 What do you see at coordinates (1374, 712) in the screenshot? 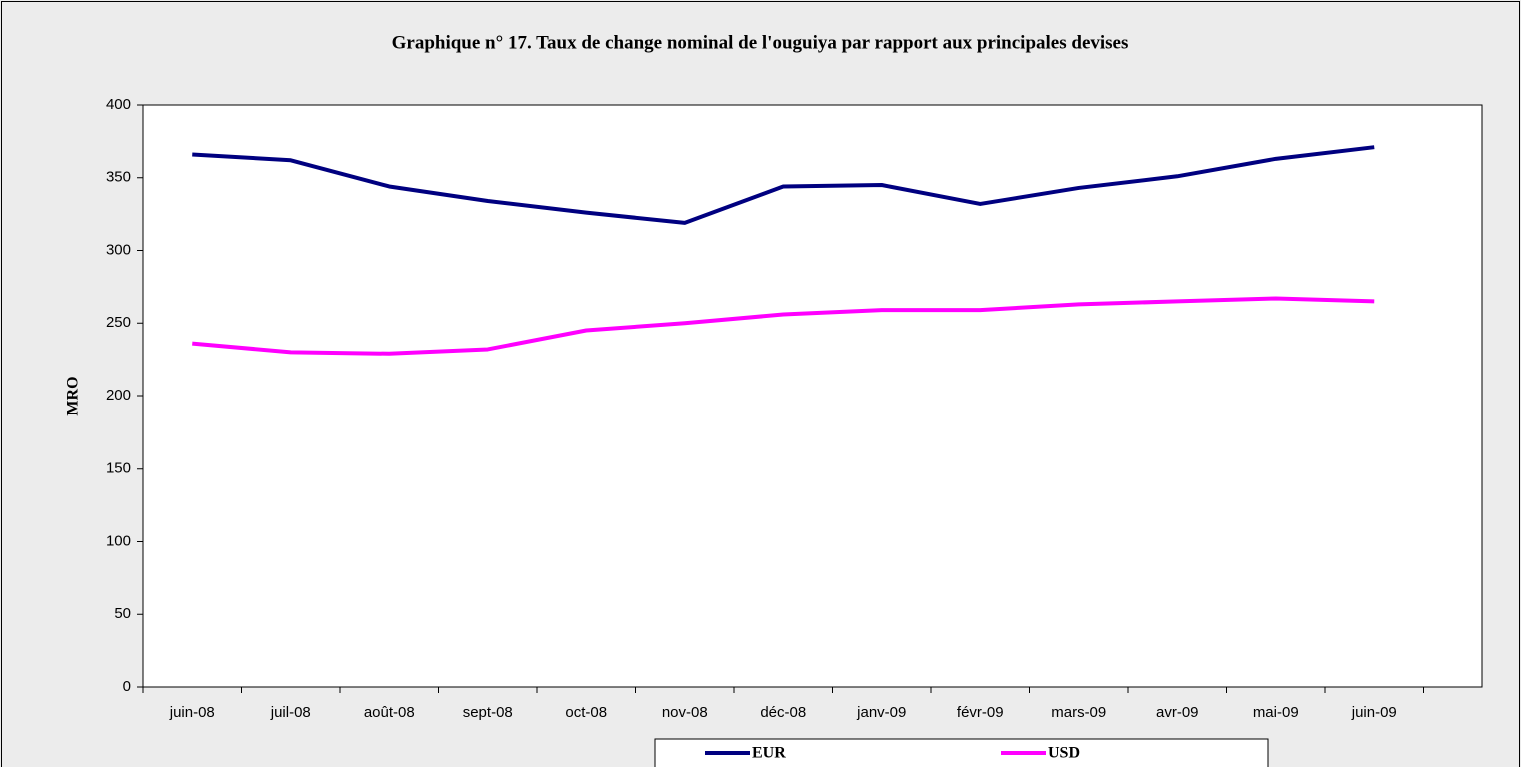
I see `x-tick-label: juin-09` at bounding box center [1374, 712].